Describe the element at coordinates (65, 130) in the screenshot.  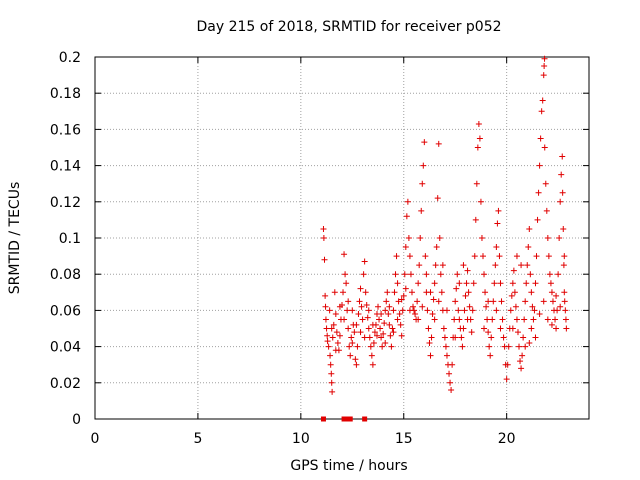
I see `y-tick-label: 0.16` at that location.